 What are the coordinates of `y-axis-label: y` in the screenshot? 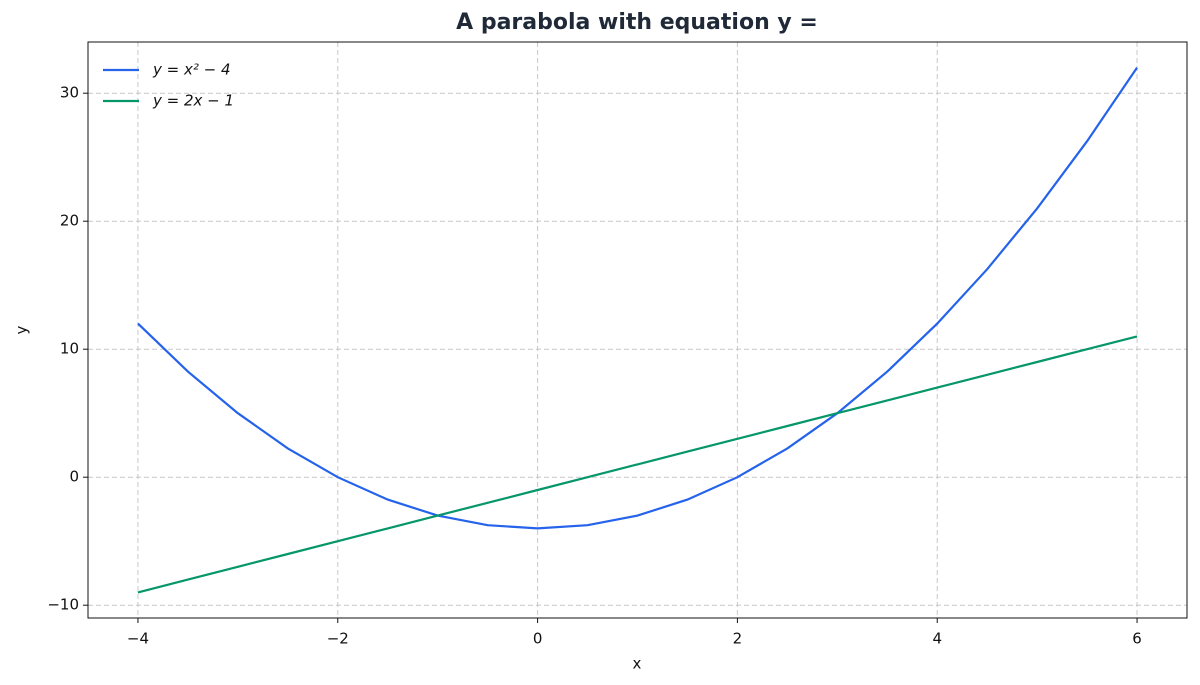 It's located at (22, 329).